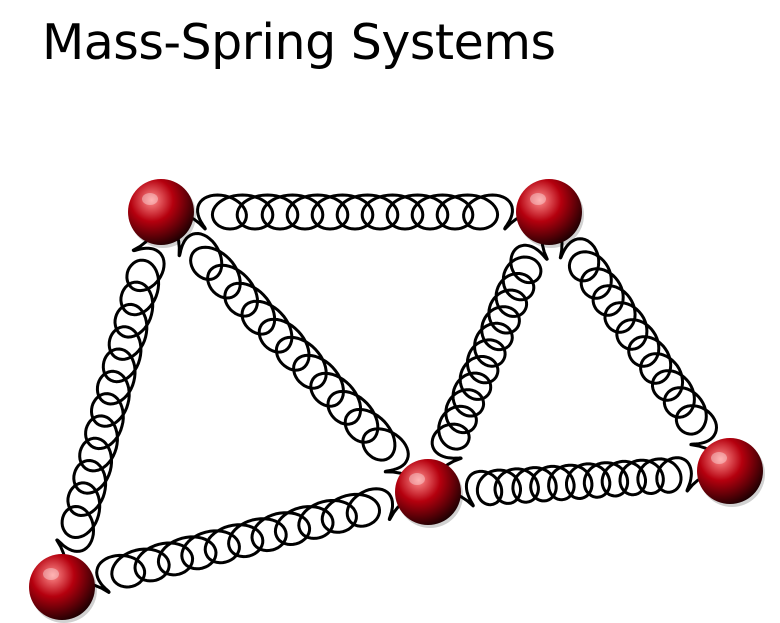 The height and width of the screenshot is (623, 780). What do you see at coordinates (639, 341) in the screenshot?
I see `spring-diagonal-right` at bounding box center [639, 341].